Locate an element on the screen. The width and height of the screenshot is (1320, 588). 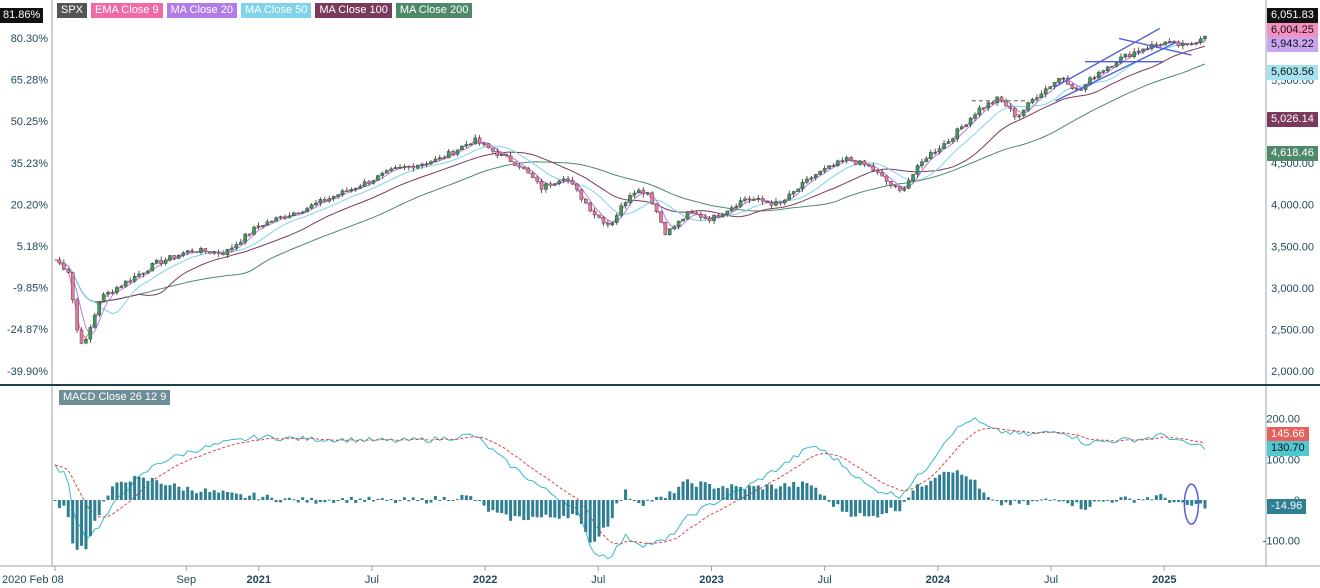
legend-ma-20: MA Close 20 is located at coordinates (201, 10).